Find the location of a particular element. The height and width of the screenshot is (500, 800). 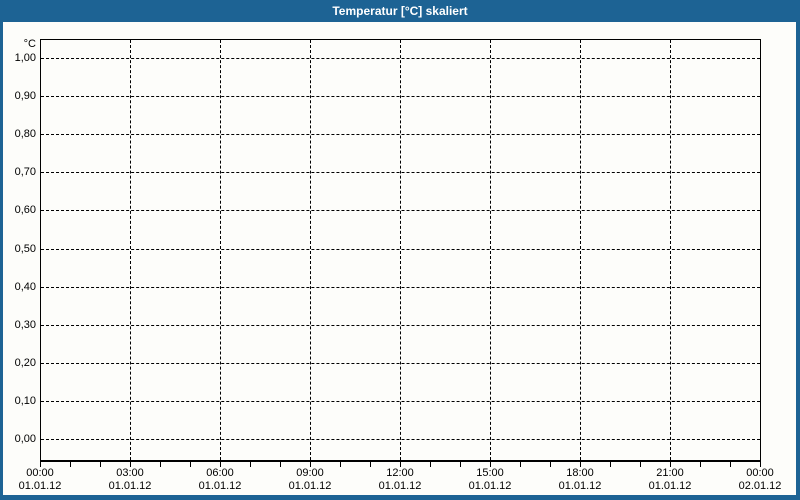

y-tick-label: 0,10 is located at coordinates (25, 401).